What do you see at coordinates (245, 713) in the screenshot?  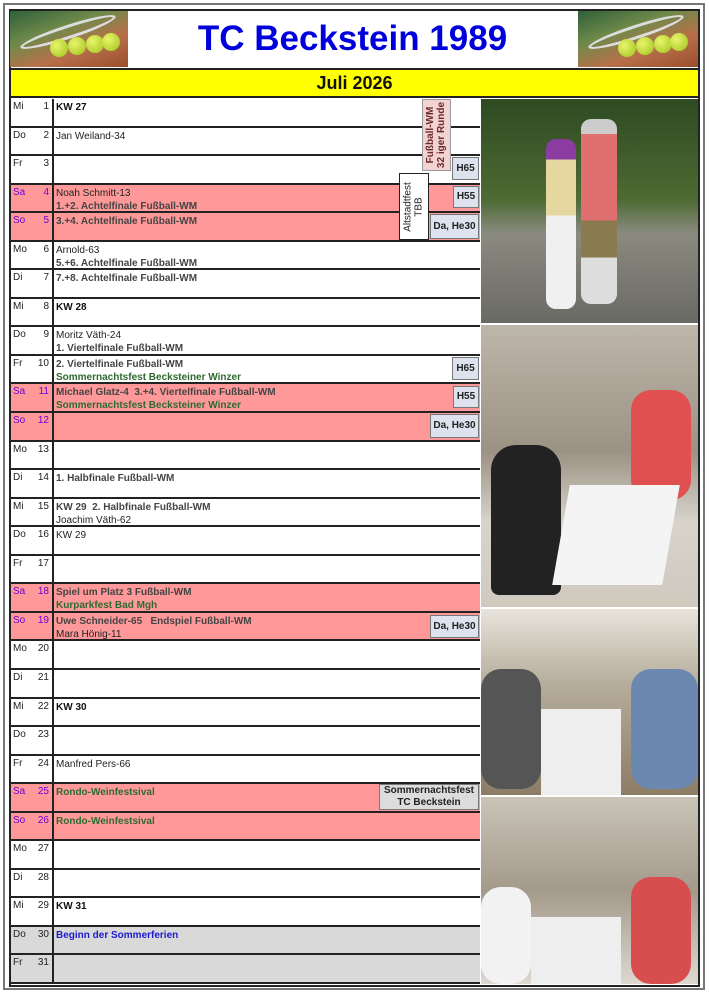 I see `calendar-row: Mi 22 KW 30` at bounding box center [245, 713].